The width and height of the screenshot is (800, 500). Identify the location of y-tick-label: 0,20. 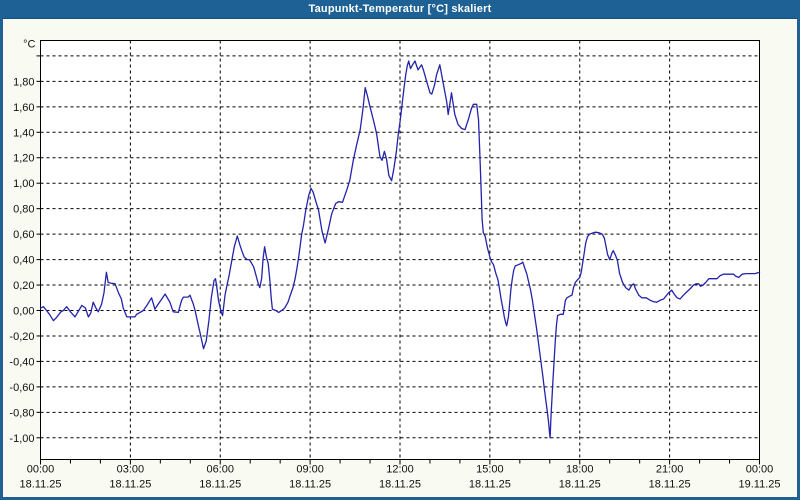
(23, 286).